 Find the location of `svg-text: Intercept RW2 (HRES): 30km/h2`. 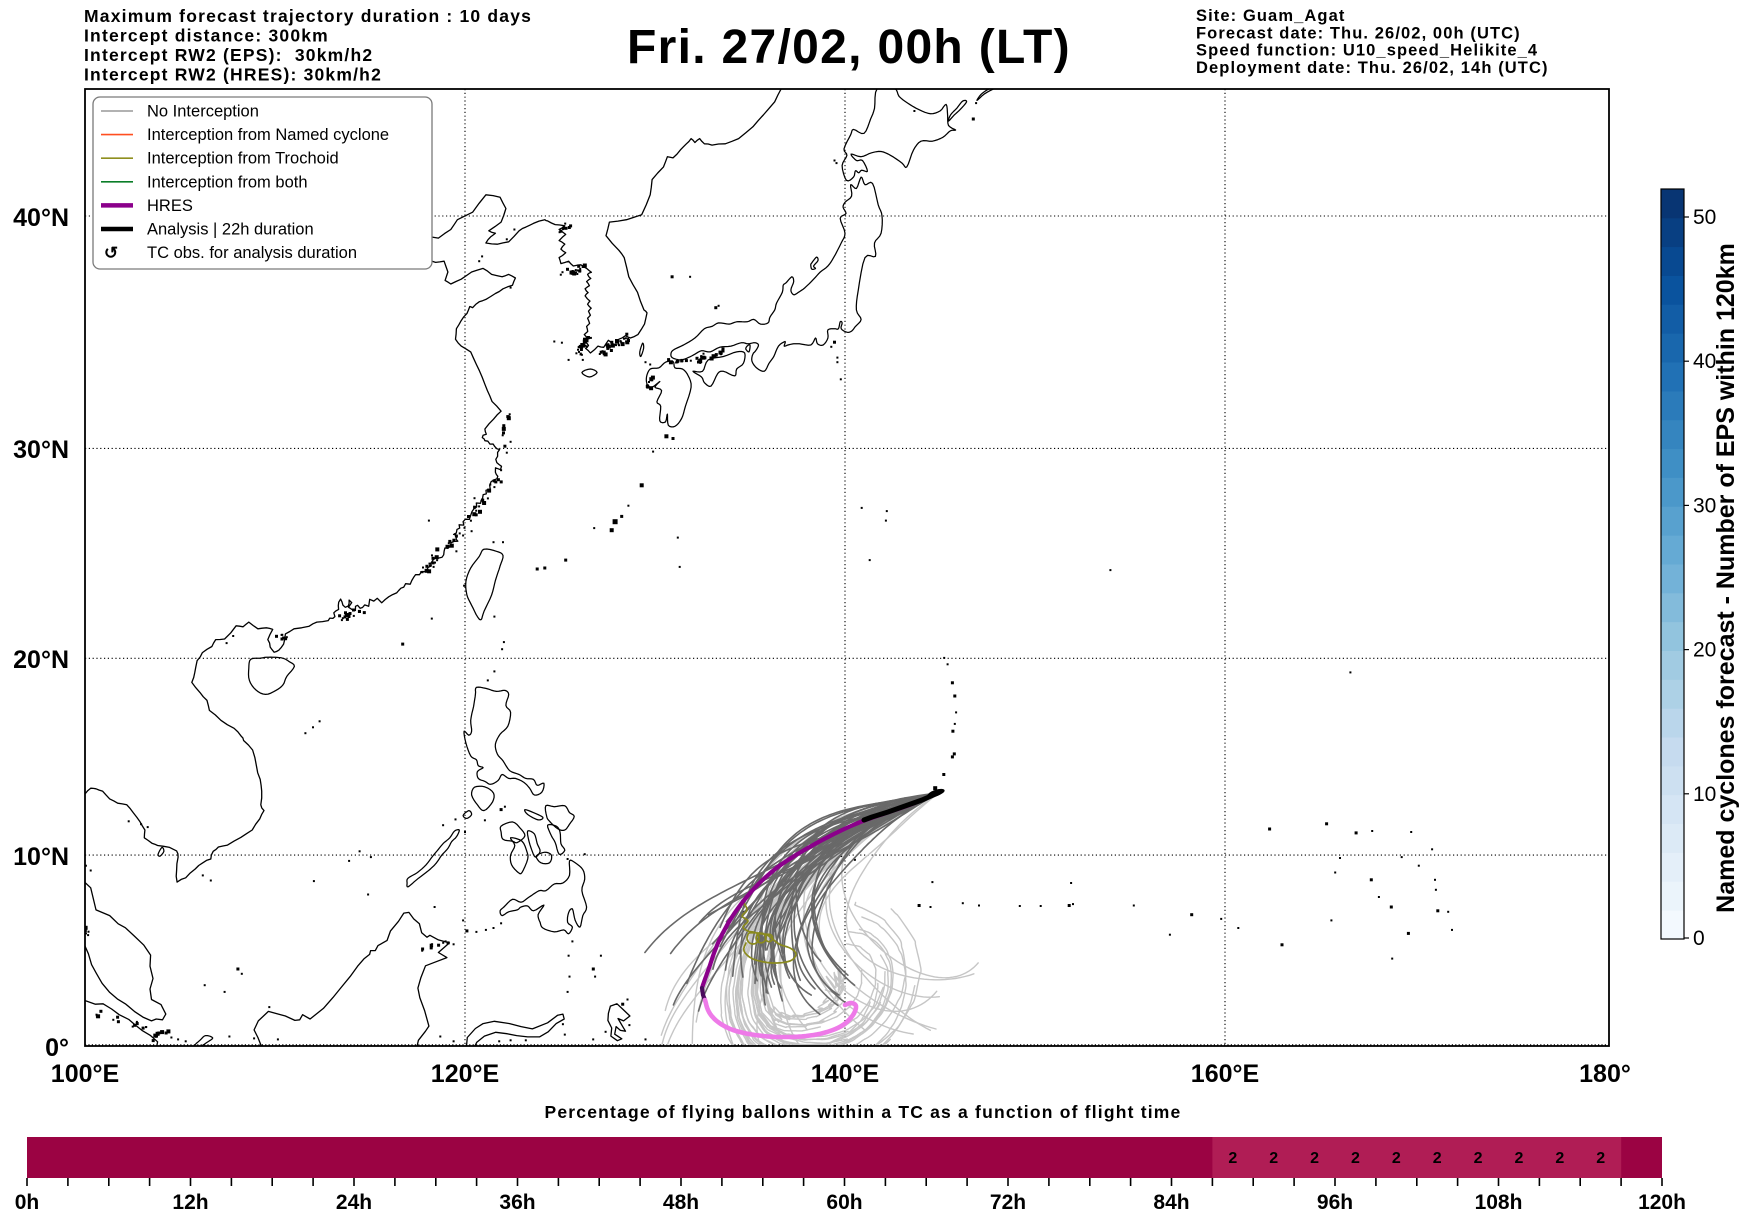

svg-text: Intercept RW2 (HRES): 30km/h2 is located at coordinates (233, 75).